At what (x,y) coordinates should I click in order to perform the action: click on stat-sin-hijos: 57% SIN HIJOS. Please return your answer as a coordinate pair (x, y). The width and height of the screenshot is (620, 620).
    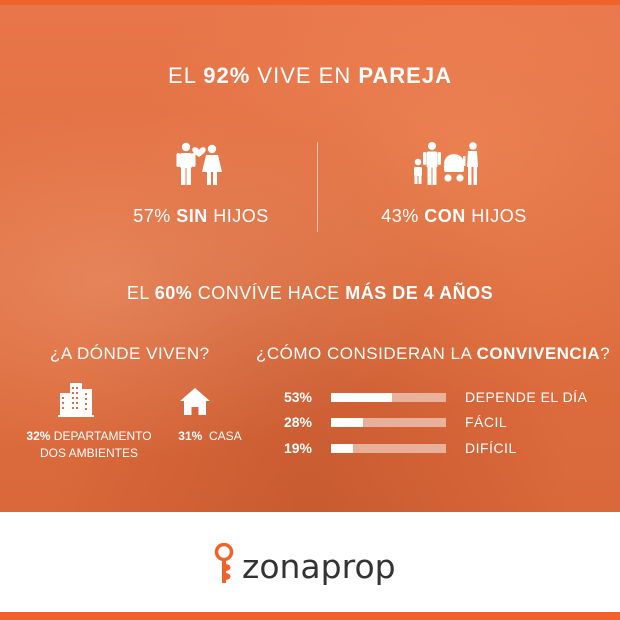
    Looking at the image, I should click on (201, 216).